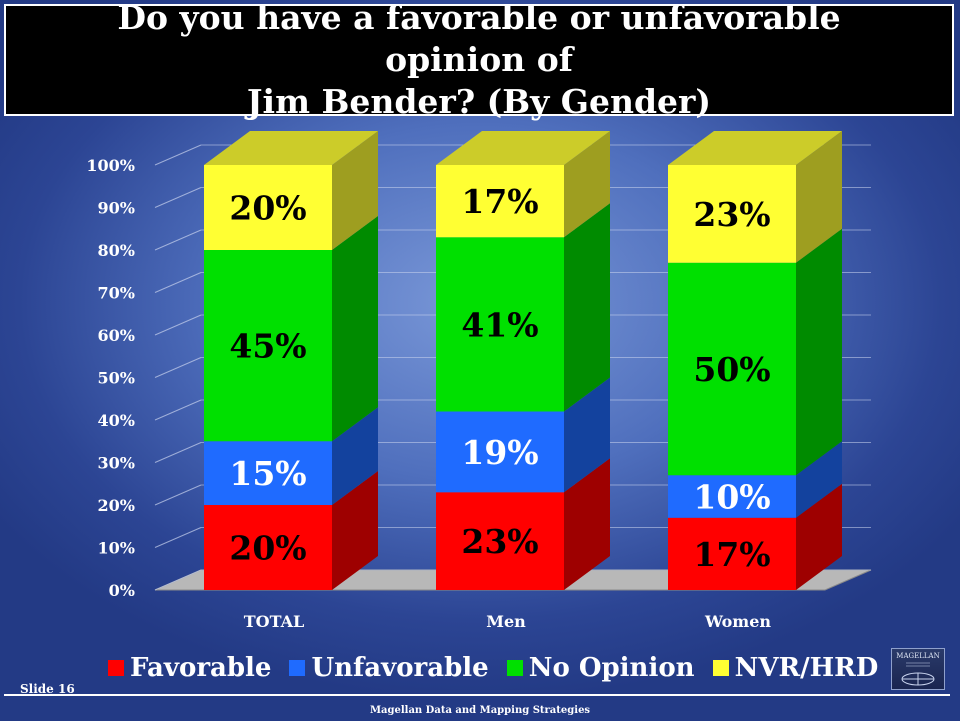 This screenshot has height=721, width=960. What do you see at coordinates (355, 456) in the screenshot?
I see `bar-side-unfavorable-total` at bounding box center [355, 456].